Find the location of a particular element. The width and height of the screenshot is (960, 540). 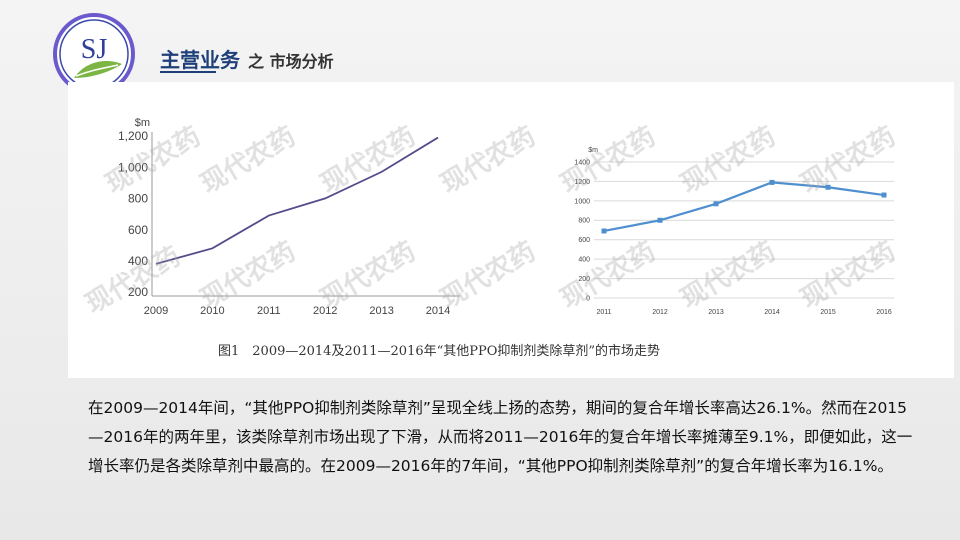

page-subtitle: 之 市场分析 is located at coordinates (291, 61).